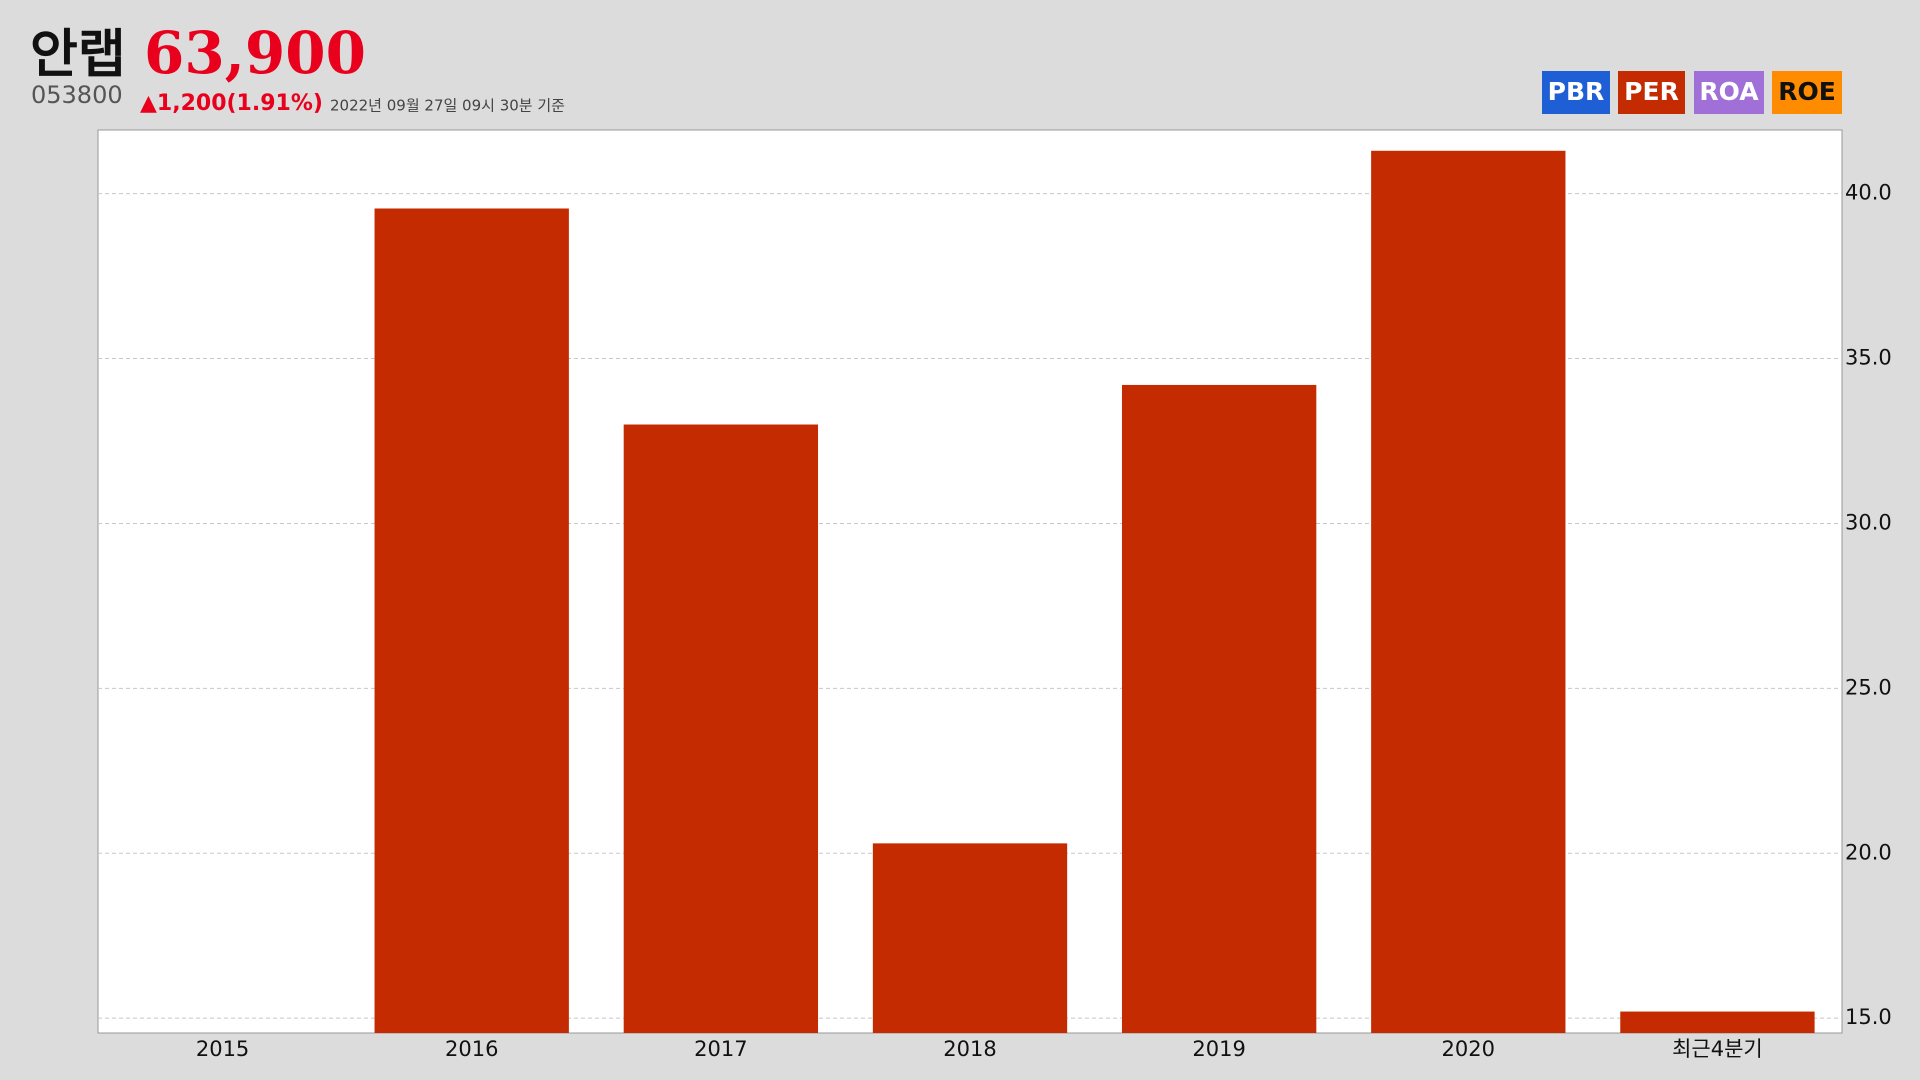  I want to click on y-tick-label: 30.0, so click(1868, 522).